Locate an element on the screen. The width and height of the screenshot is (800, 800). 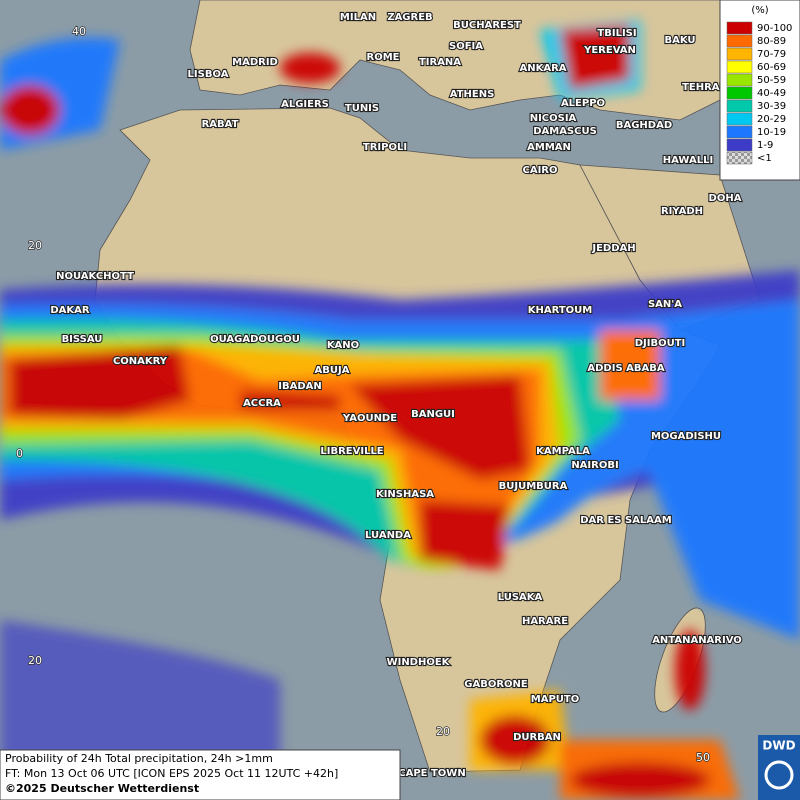
city-label: DOHA is located at coordinates (725, 198).